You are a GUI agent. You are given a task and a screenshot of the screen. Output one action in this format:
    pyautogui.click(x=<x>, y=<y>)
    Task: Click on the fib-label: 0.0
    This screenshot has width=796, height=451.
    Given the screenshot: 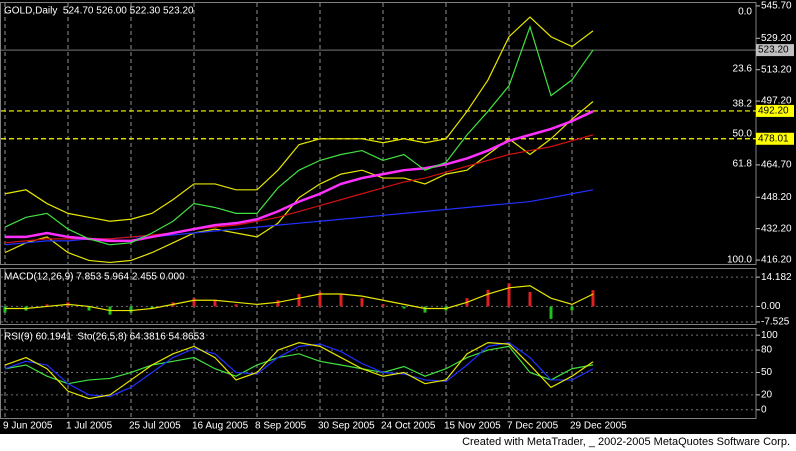 What is the action you would take?
    pyautogui.click(x=745, y=12)
    